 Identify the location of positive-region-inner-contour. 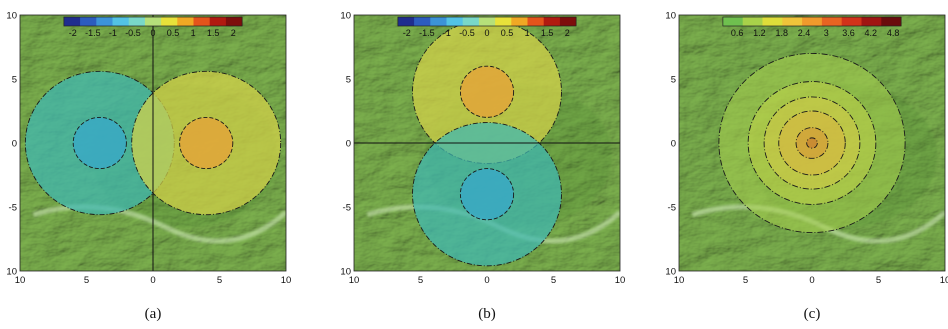
(206, 143).